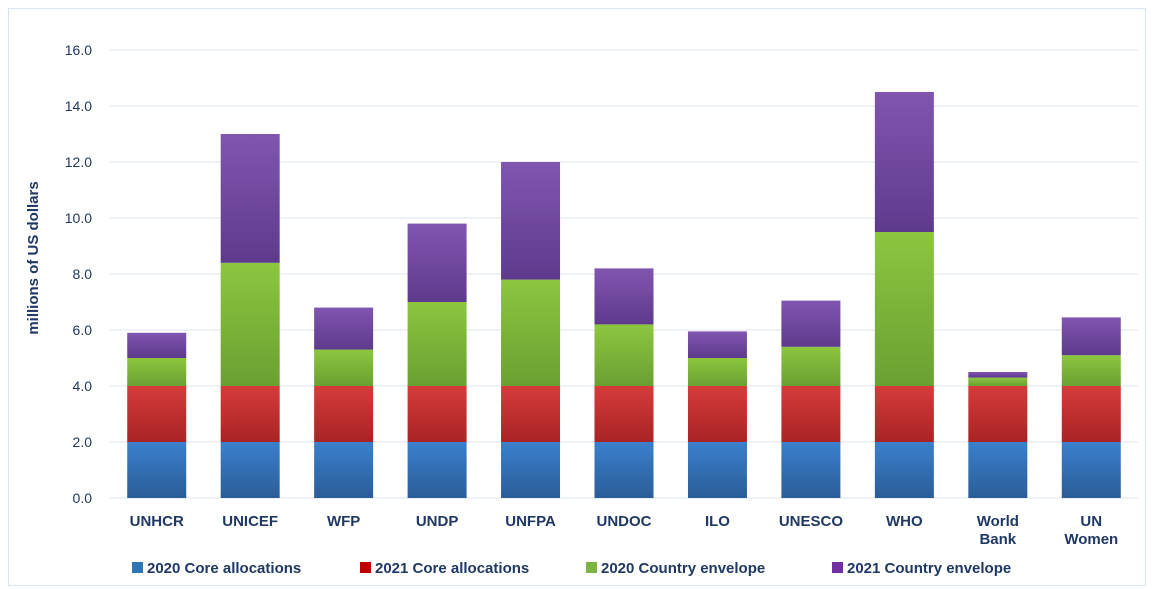  Describe the element at coordinates (452, 568) in the screenshot. I see `legend-label: 2021 Core allocations` at that location.